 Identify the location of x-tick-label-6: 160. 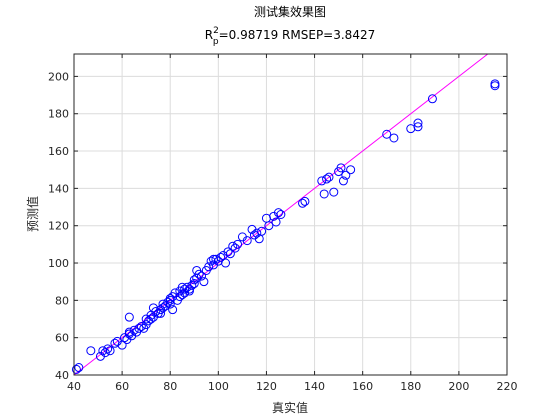
(362, 386).